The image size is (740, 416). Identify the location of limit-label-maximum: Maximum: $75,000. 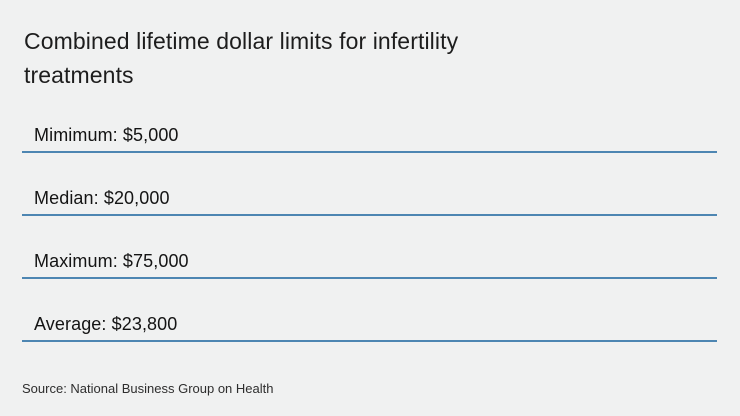
(111, 261).